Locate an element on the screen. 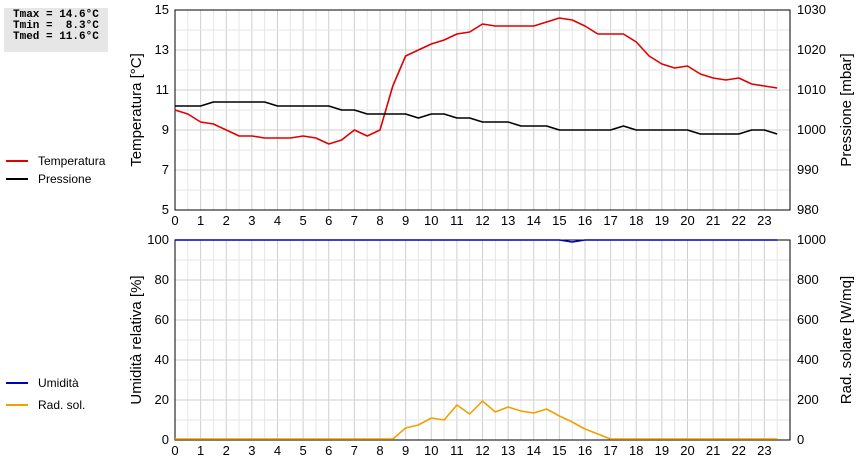 The height and width of the screenshot is (460, 860). top-xtick-label: 8 is located at coordinates (379, 220).